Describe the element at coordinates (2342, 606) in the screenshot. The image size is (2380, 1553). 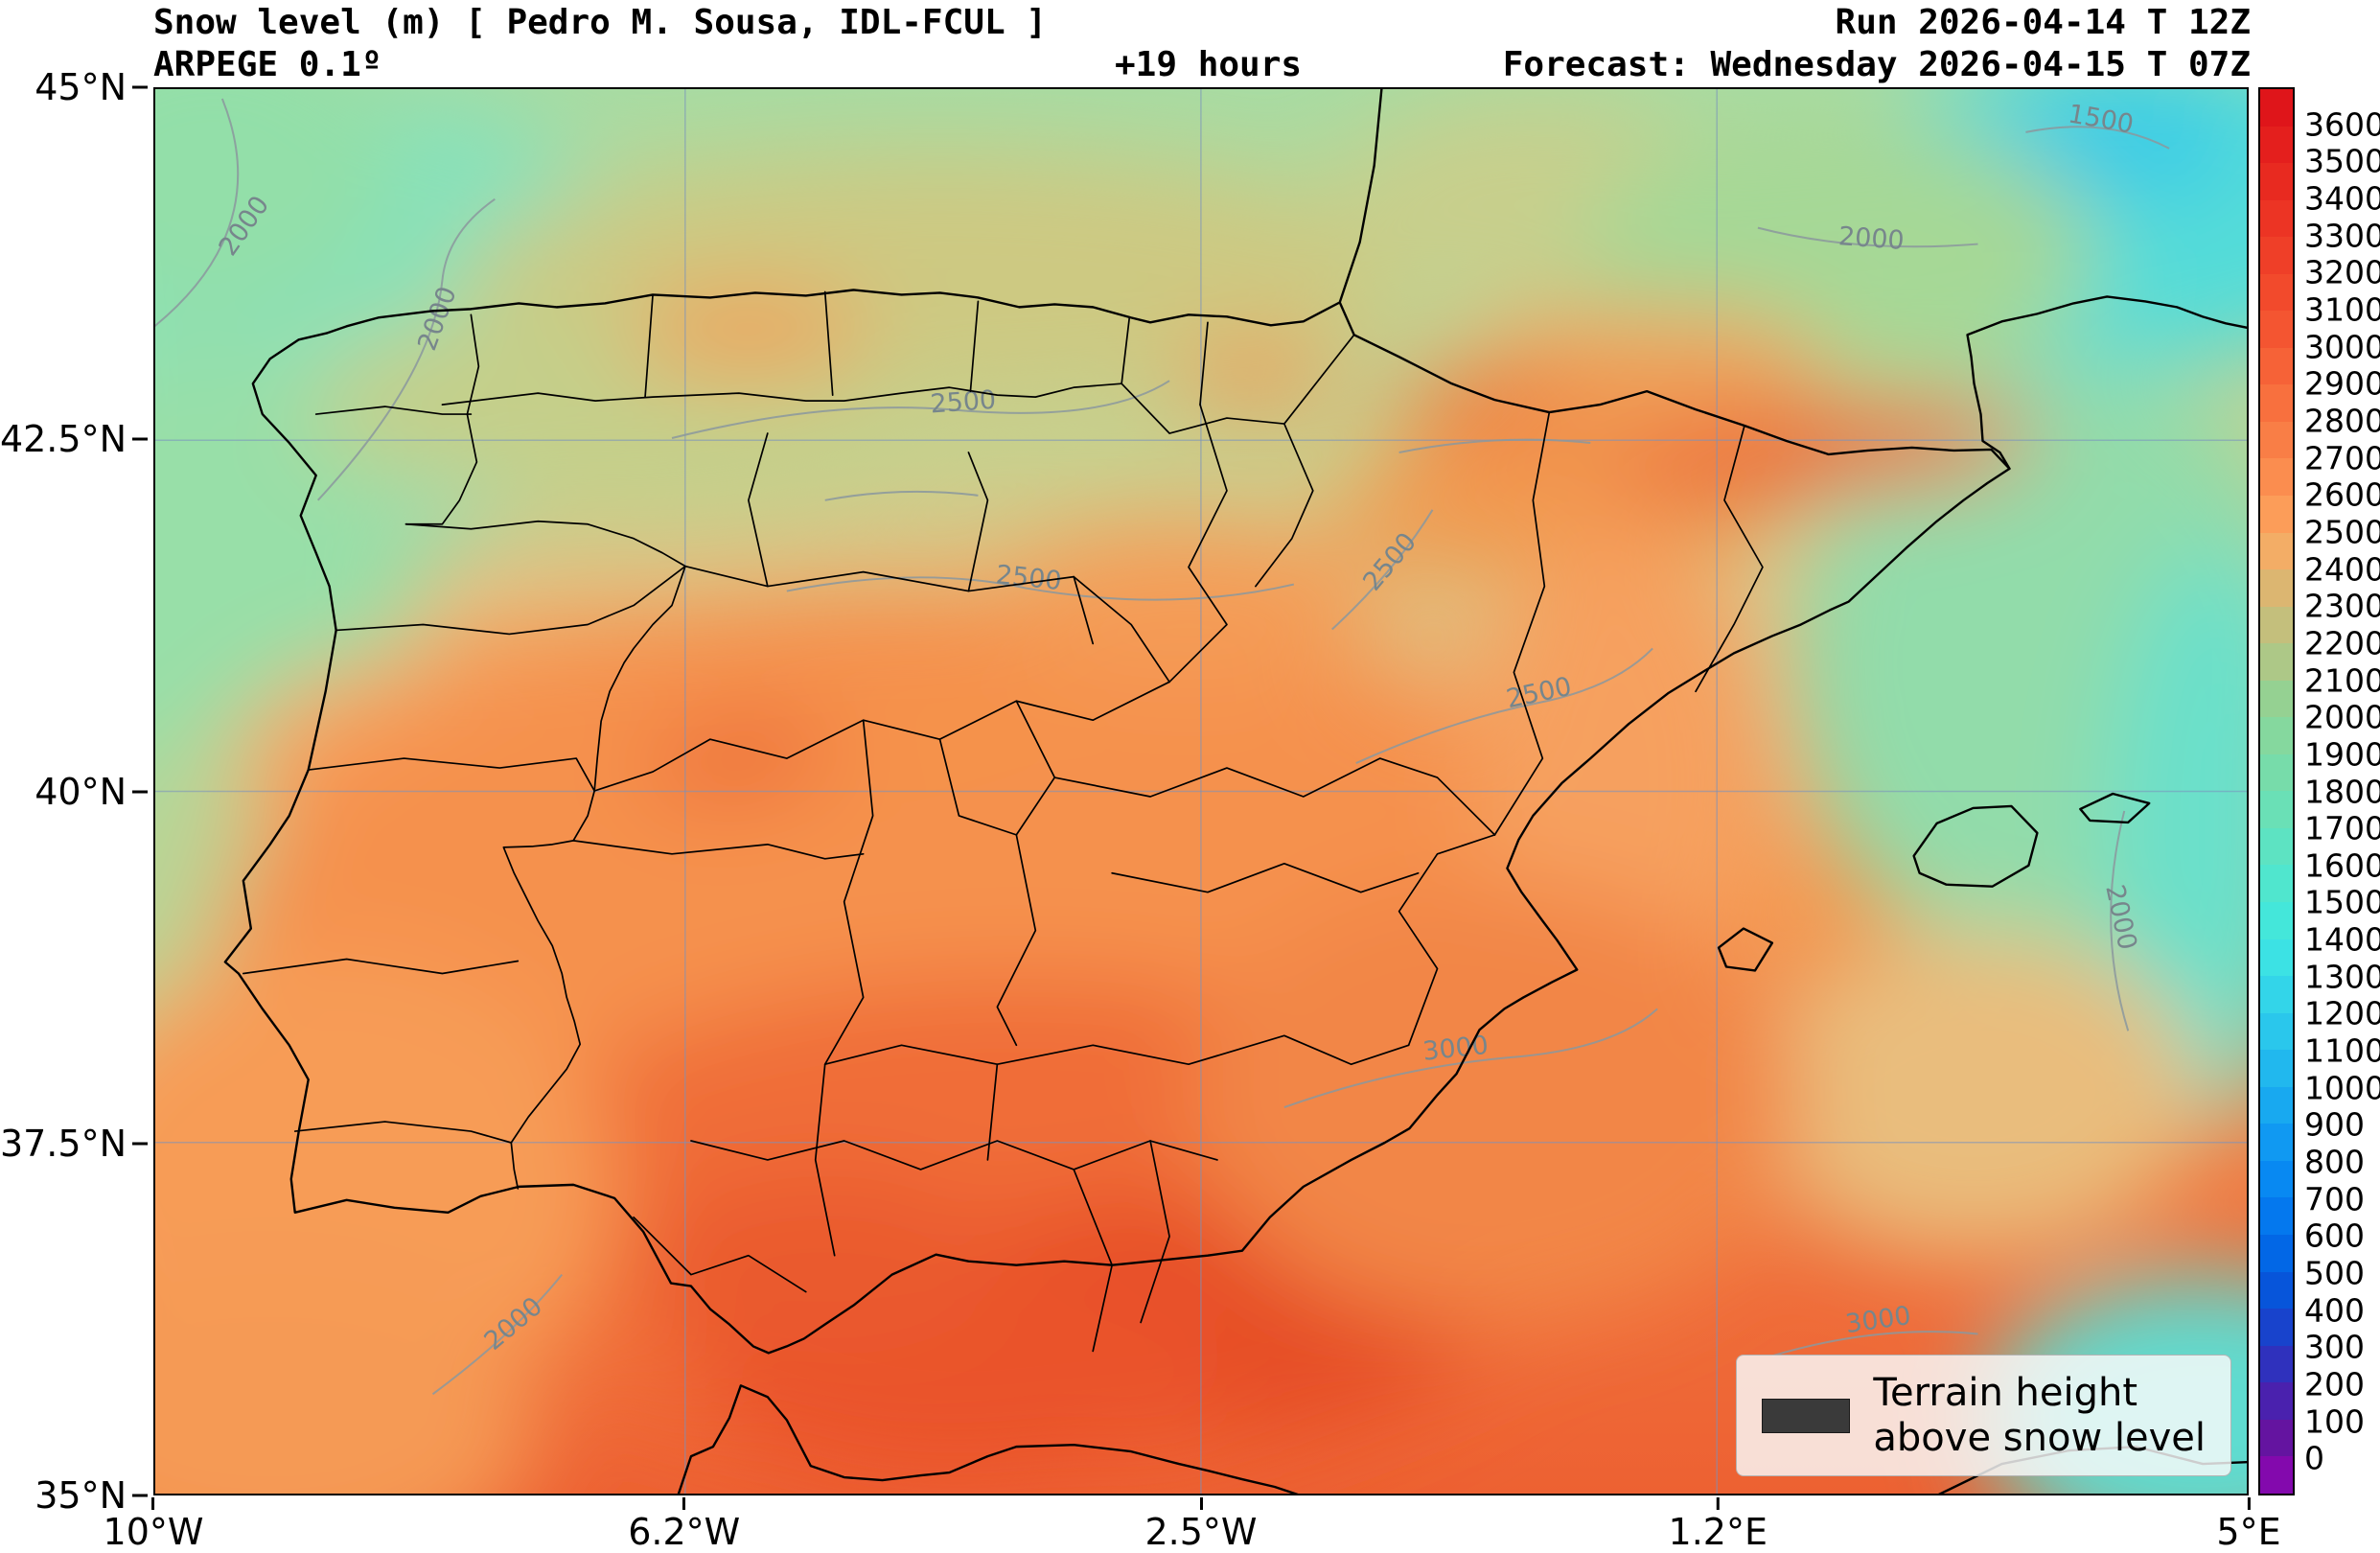
I see `colorbar-tick-label: 2300` at that location.